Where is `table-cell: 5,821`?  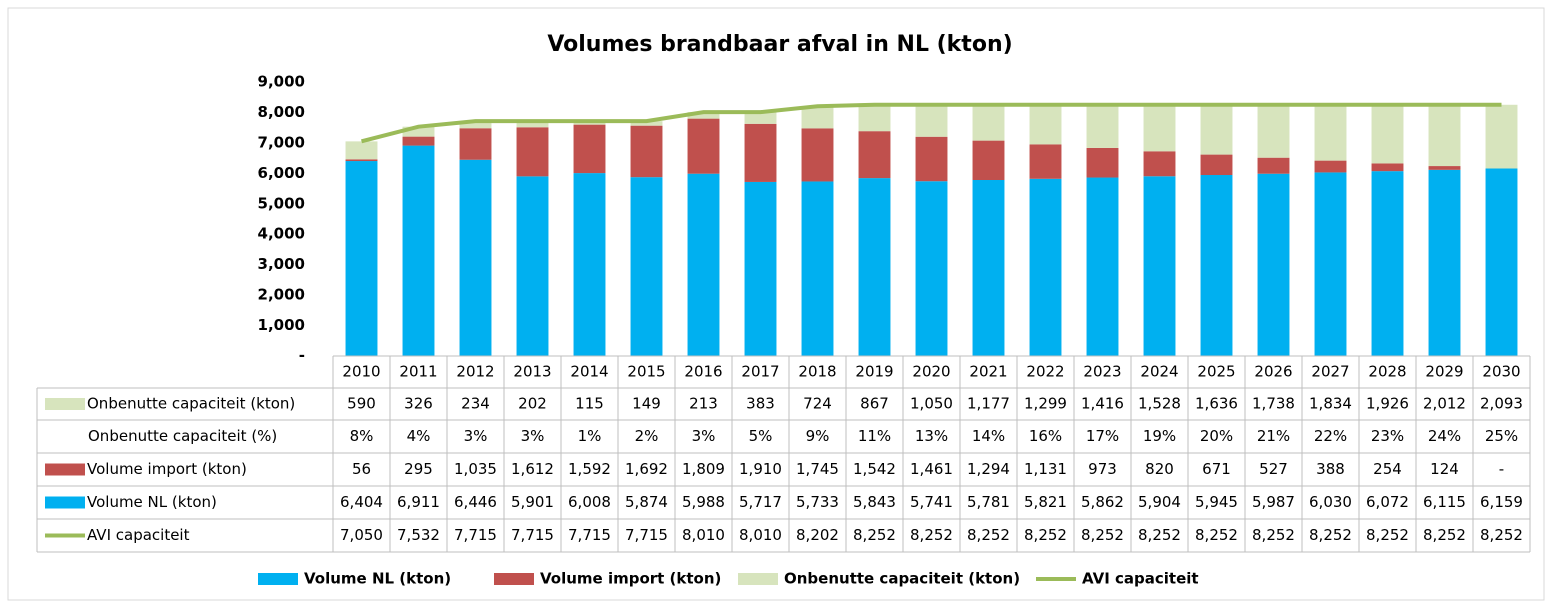
table-cell: 5,821 is located at coordinates (1045, 502).